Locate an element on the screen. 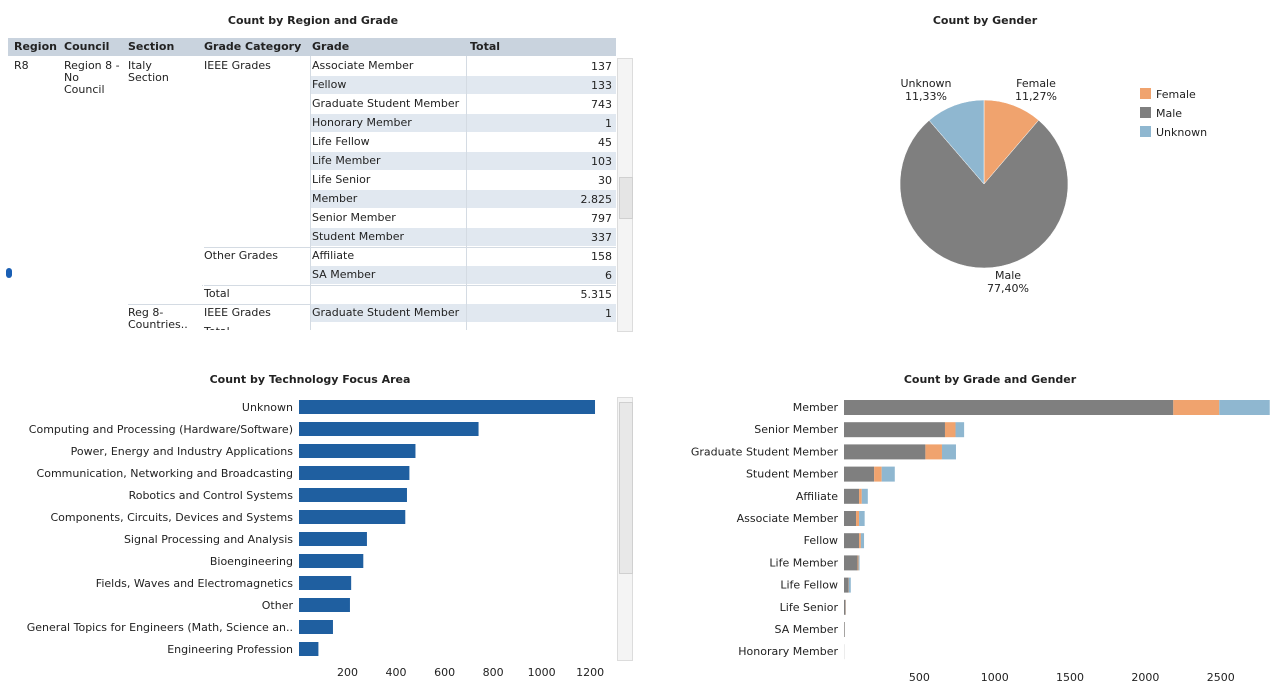 This screenshot has width=1274, height=687. cell-grade: Life Member is located at coordinates (346, 160).